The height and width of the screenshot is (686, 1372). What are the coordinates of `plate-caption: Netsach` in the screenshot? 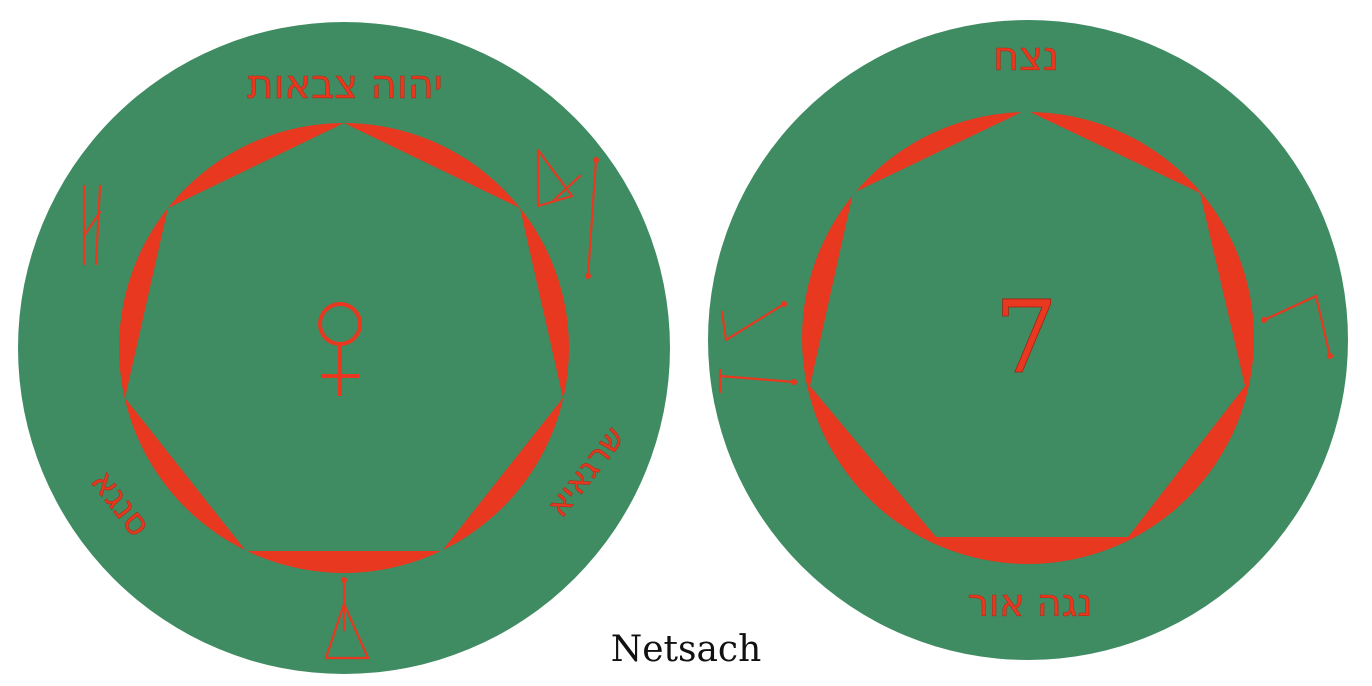 It's located at (686, 649).